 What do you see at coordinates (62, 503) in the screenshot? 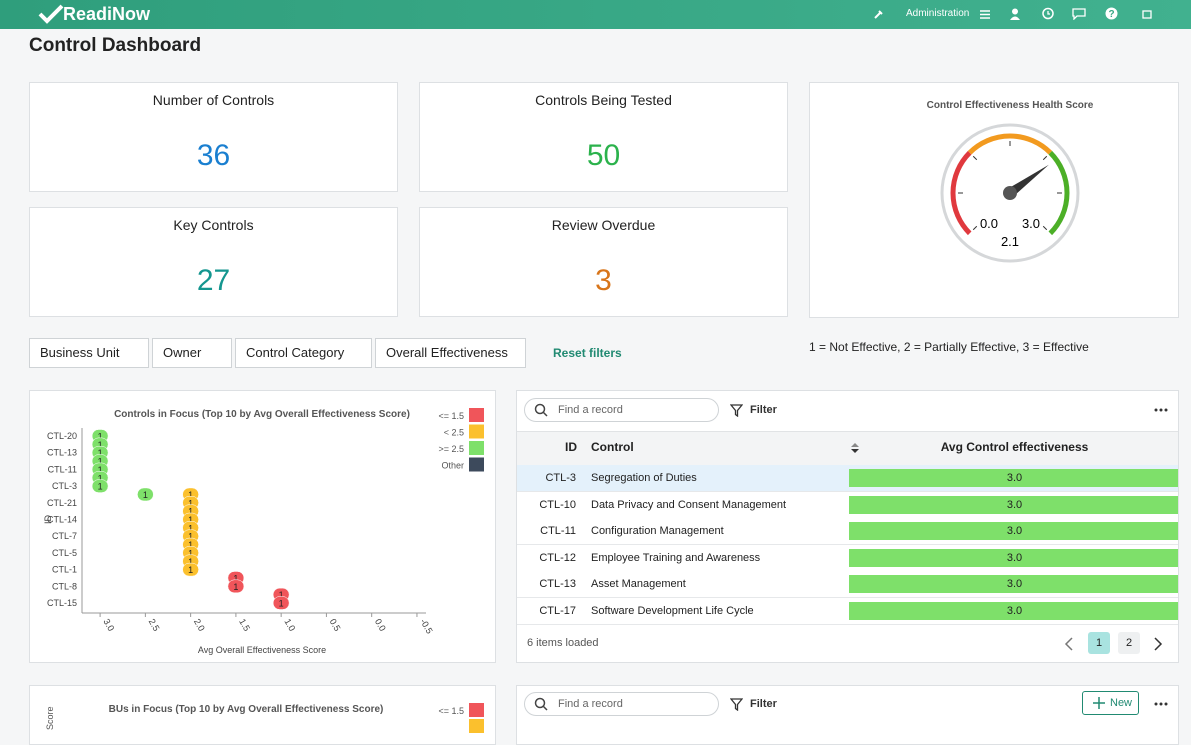
I see `y-tick-label: CTL-21` at bounding box center [62, 503].